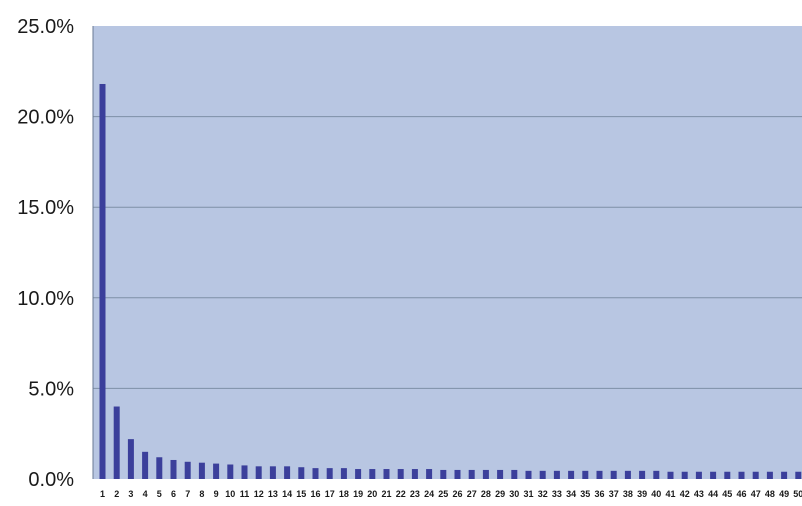  Describe the element at coordinates (756, 494) in the screenshot. I see `x-tick-label: 47` at that location.